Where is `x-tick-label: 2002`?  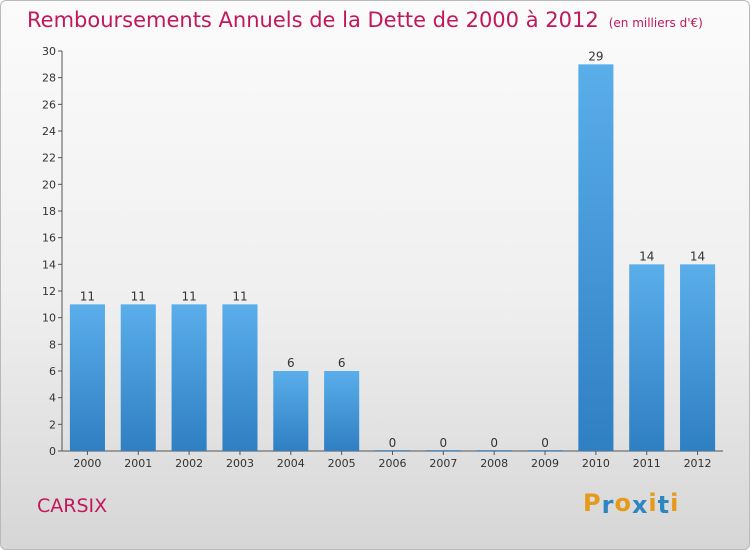 x-tick-label: 2002 is located at coordinates (189, 463).